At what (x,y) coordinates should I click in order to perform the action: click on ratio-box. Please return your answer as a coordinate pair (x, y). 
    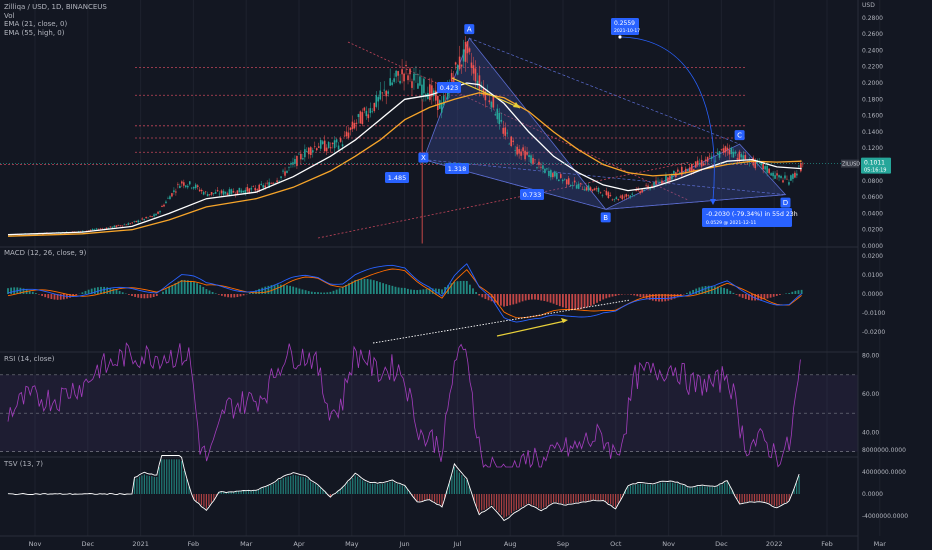
    Looking at the image, I should click on (457, 168).